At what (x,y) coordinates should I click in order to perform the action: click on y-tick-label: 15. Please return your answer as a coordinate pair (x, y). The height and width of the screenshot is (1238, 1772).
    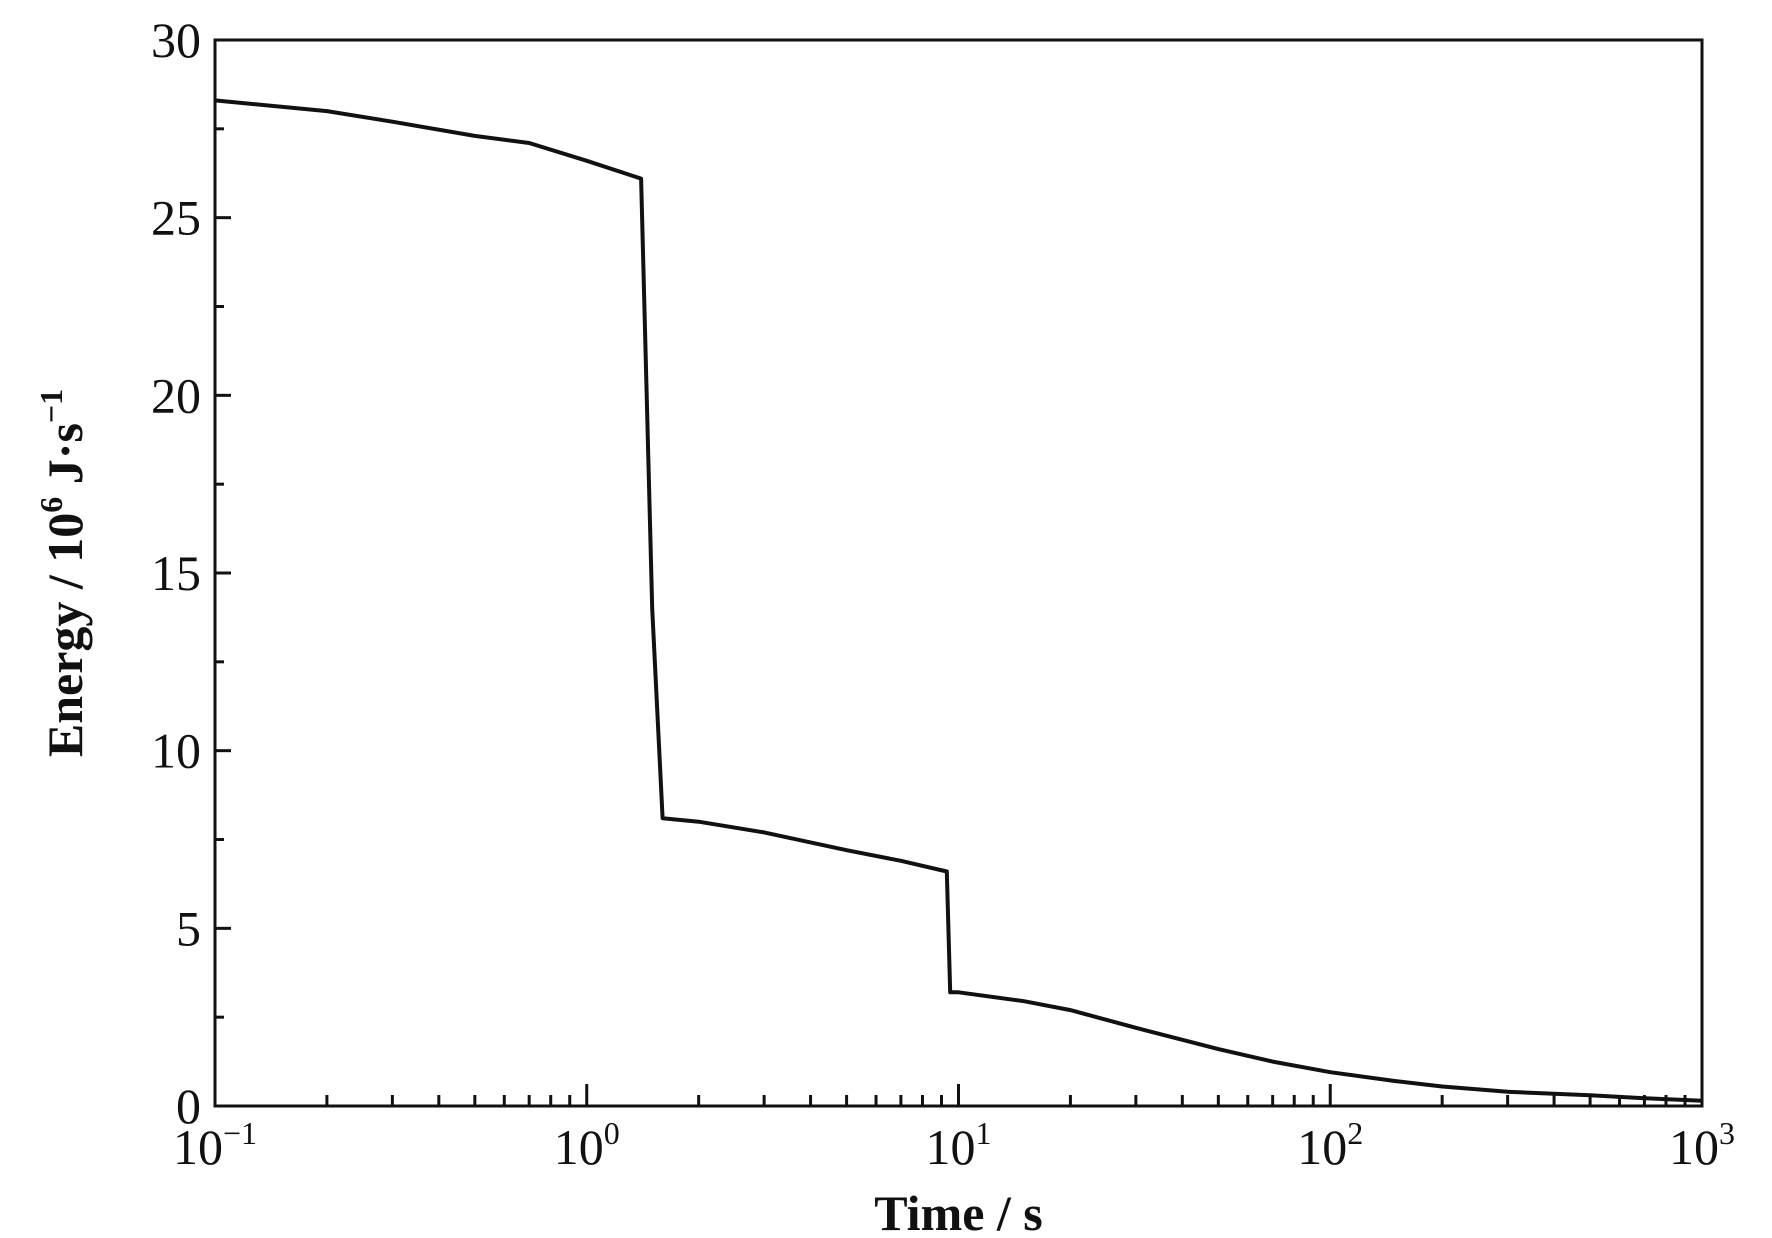
    Looking at the image, I should click on (176, 573).